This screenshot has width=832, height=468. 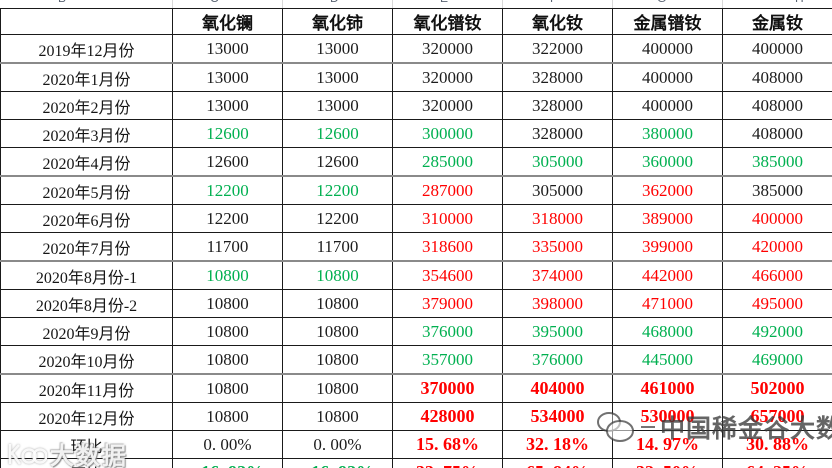 I want to click on cell-value: 370000, so click(x=447, y=388).